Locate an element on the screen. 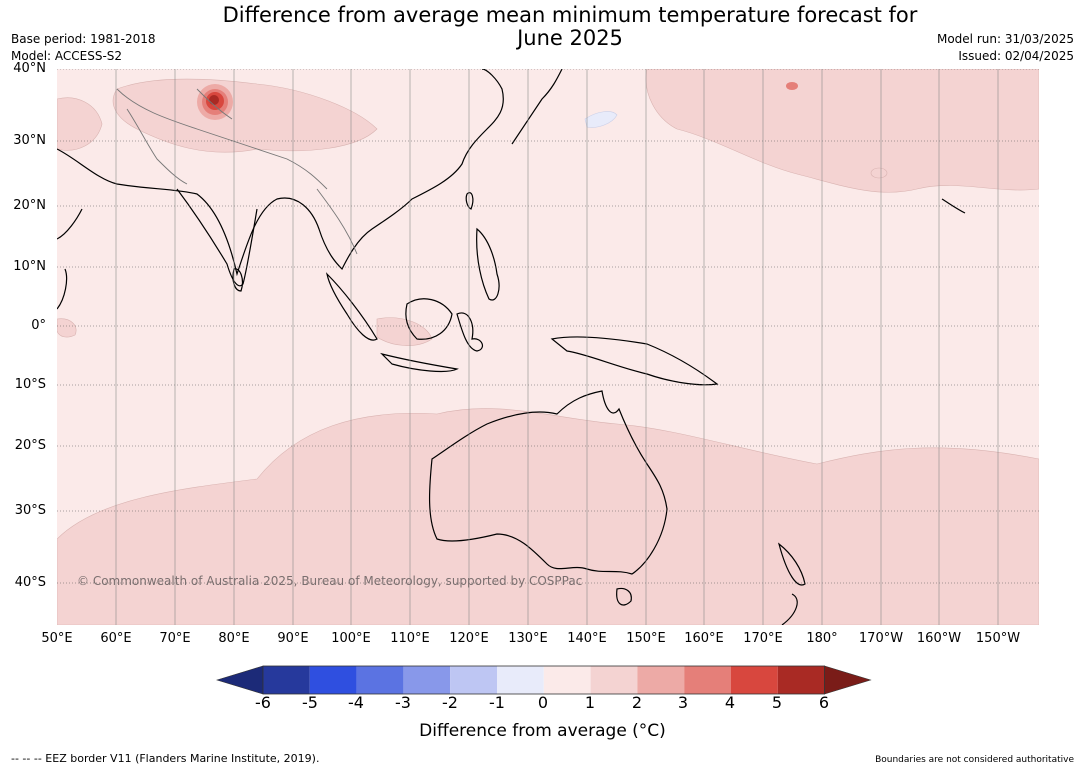 The height and width of the screenshot is (770, 1085). lon-label-170w: 170°W is located at coordinates (881, 638).